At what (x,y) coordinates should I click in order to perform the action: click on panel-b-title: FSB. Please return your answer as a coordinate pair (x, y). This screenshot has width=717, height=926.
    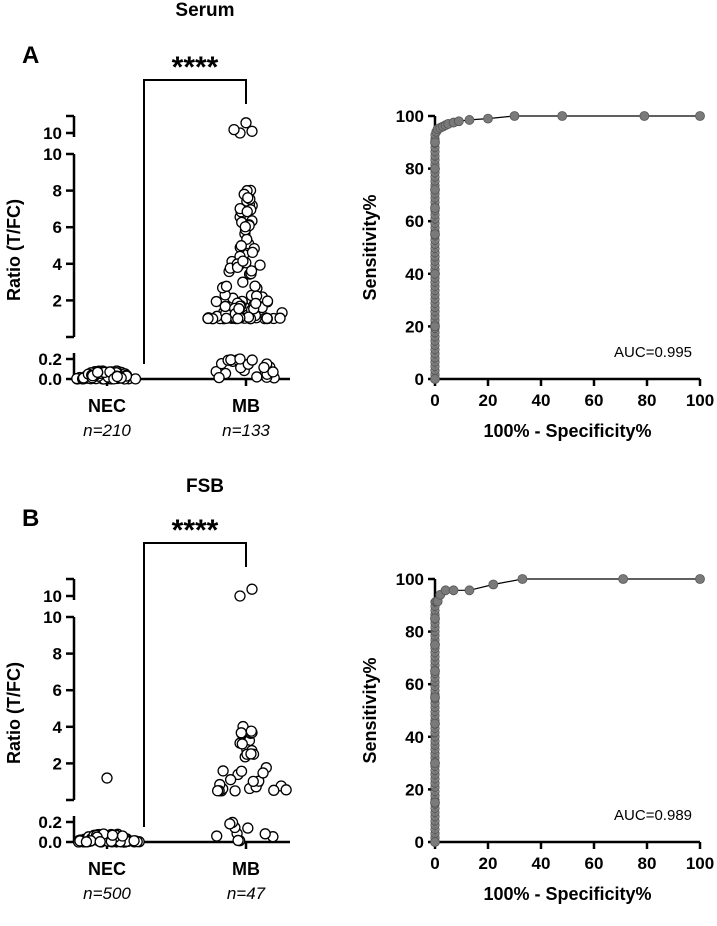
    Looking at the image, I should click on (205, 486).